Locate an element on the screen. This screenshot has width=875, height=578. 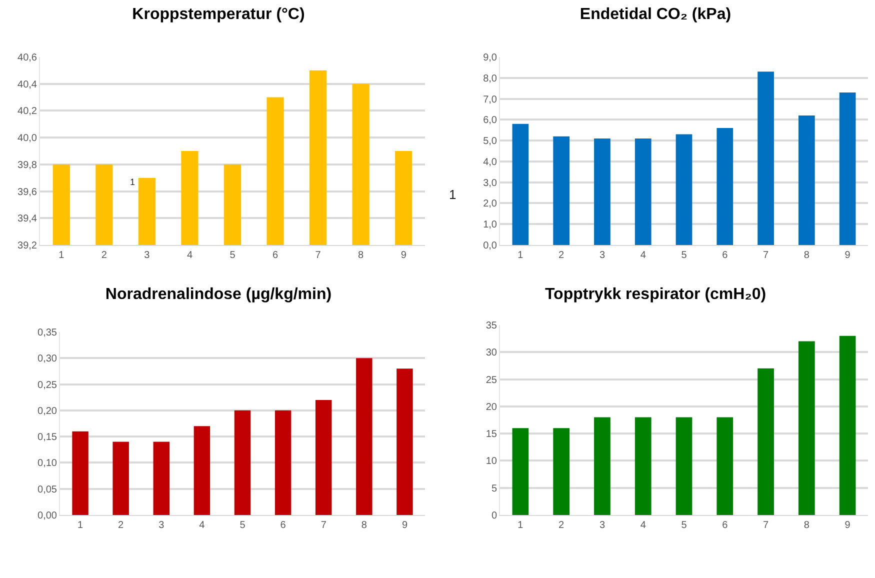
y-tick-label: 0,00 is located at coordinates (48, 516).